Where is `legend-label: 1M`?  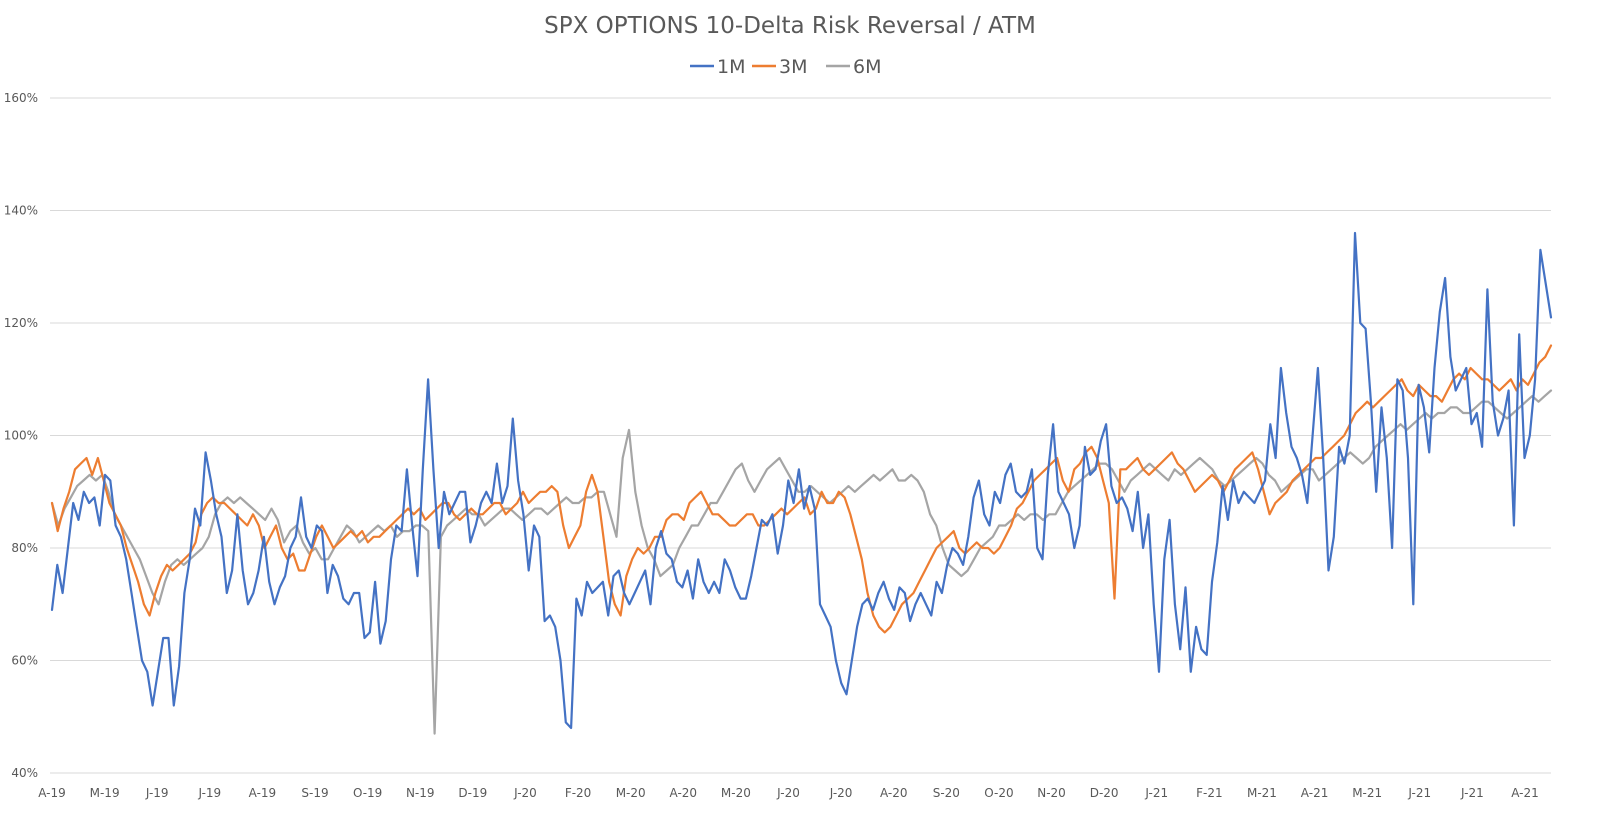
legend-label: 1M is located at coordinates (731, 67).